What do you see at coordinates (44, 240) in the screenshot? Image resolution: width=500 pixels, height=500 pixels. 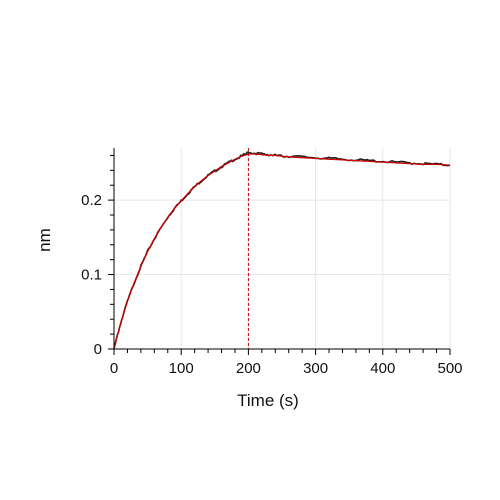 I see `y-axis-title: nm` at bounding box center [44, 240].